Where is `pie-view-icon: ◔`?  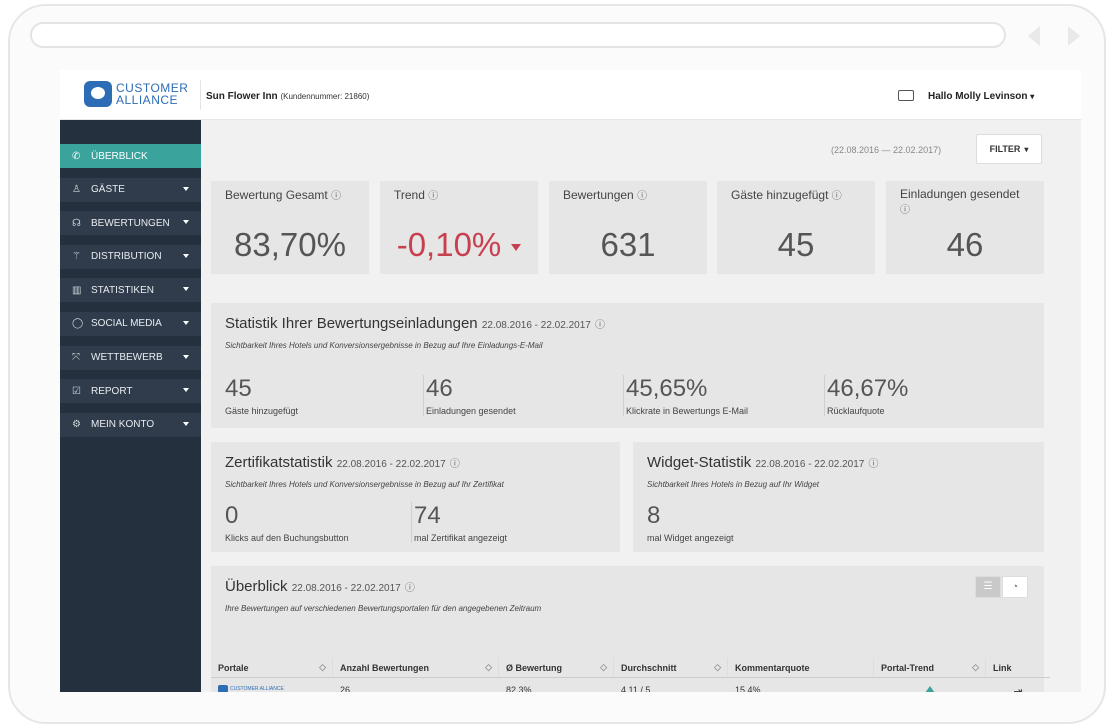
pie-view-icon: ◔ is located at coordinates (1015, 587).